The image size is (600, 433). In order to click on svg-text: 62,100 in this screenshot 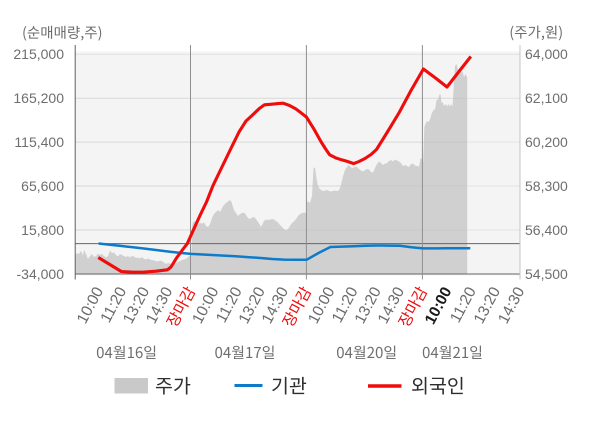, I will do `click(546, 98)`.